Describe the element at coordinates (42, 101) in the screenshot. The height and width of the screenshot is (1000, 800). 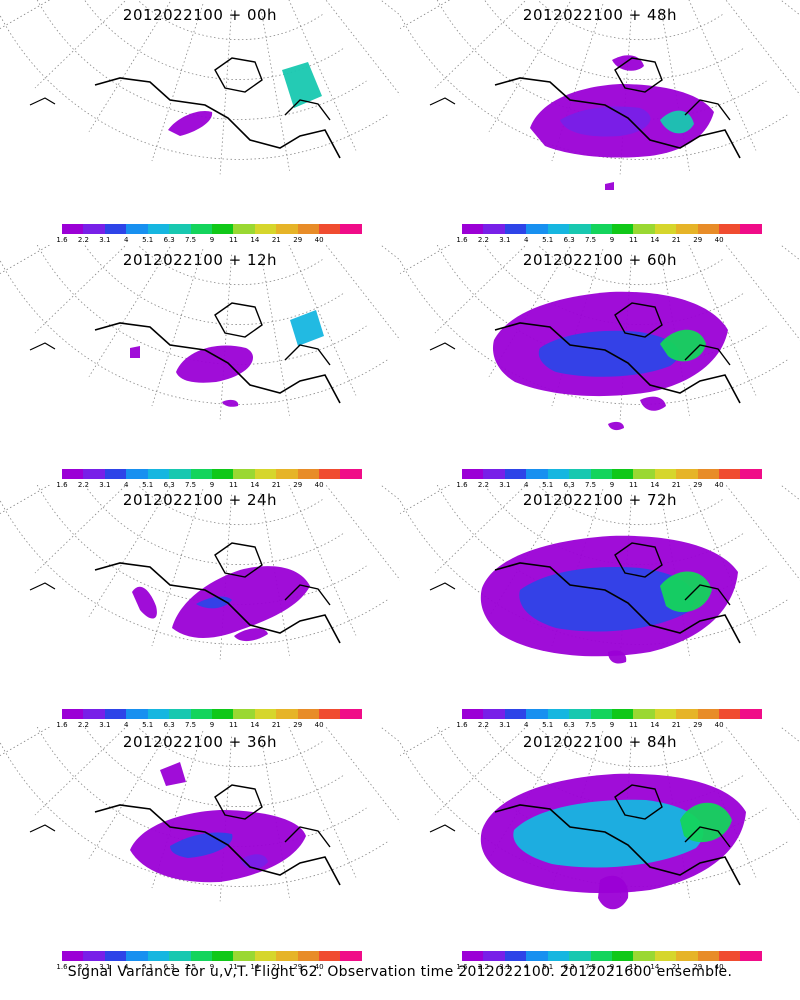
I see `asia-coast` at that location.